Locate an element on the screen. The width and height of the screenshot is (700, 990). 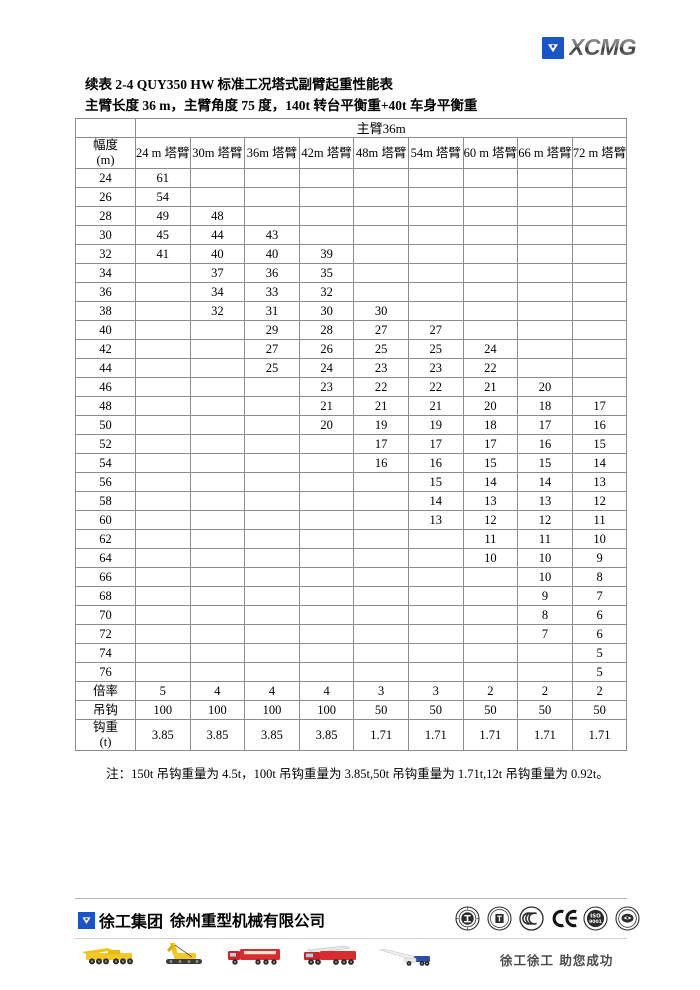
column-header-jib-6: 60 m 塔臂 is located at coordinates (490, 153).